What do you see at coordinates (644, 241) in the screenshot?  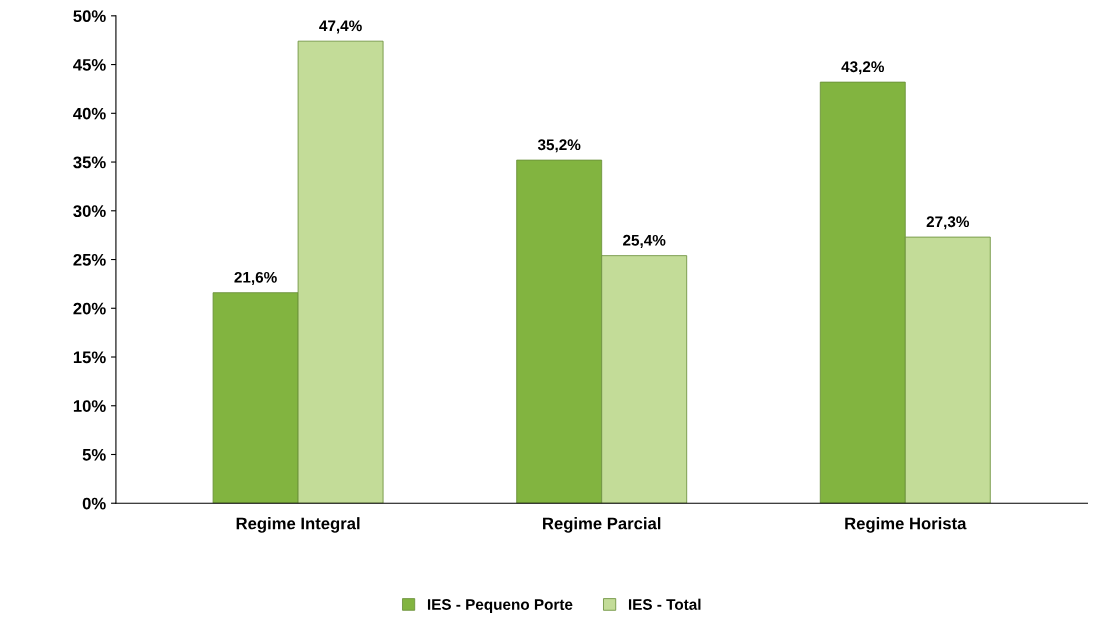 I see `data-label: 25,4%` at bounding box center [644, 241].